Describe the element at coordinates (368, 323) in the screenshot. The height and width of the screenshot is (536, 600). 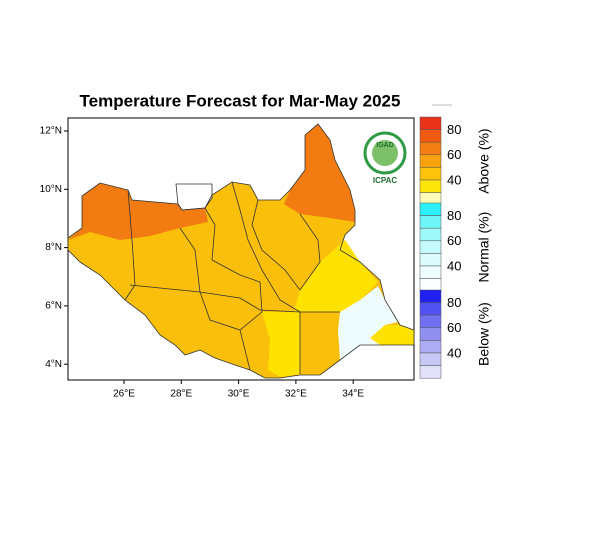
I see `region-normal` at that location.